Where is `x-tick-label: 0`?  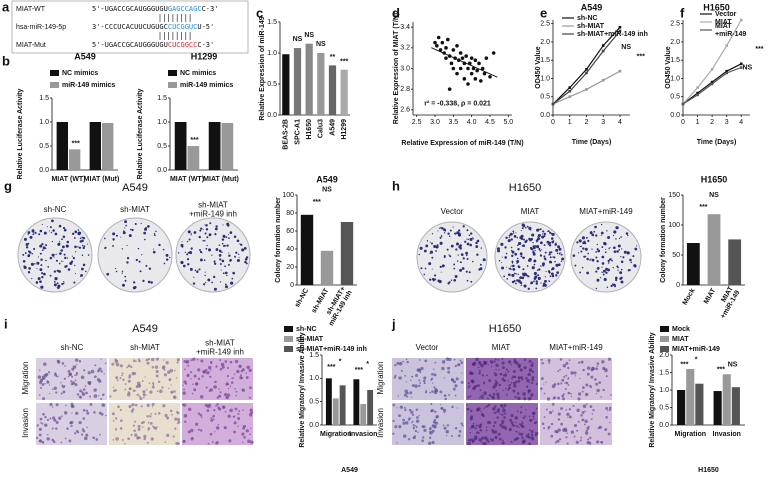
x-tick-label: 0 is located at coordinates (683, 122).